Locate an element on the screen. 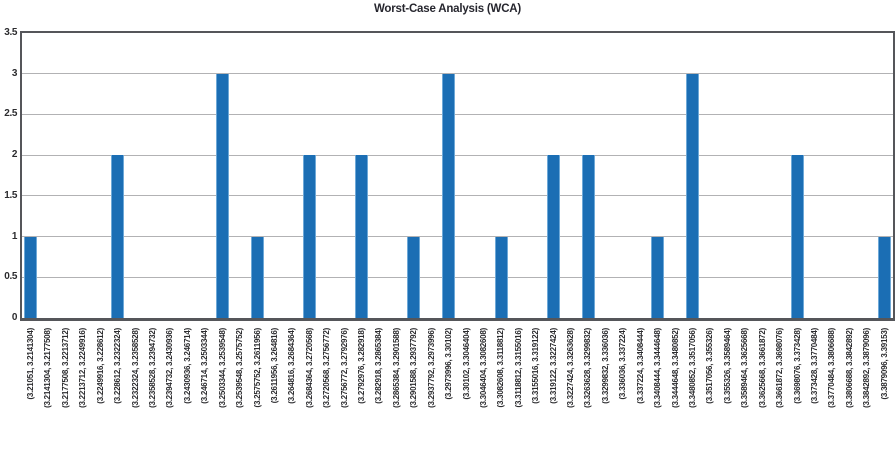  plot-border-top is located at coordinates (457, 32).